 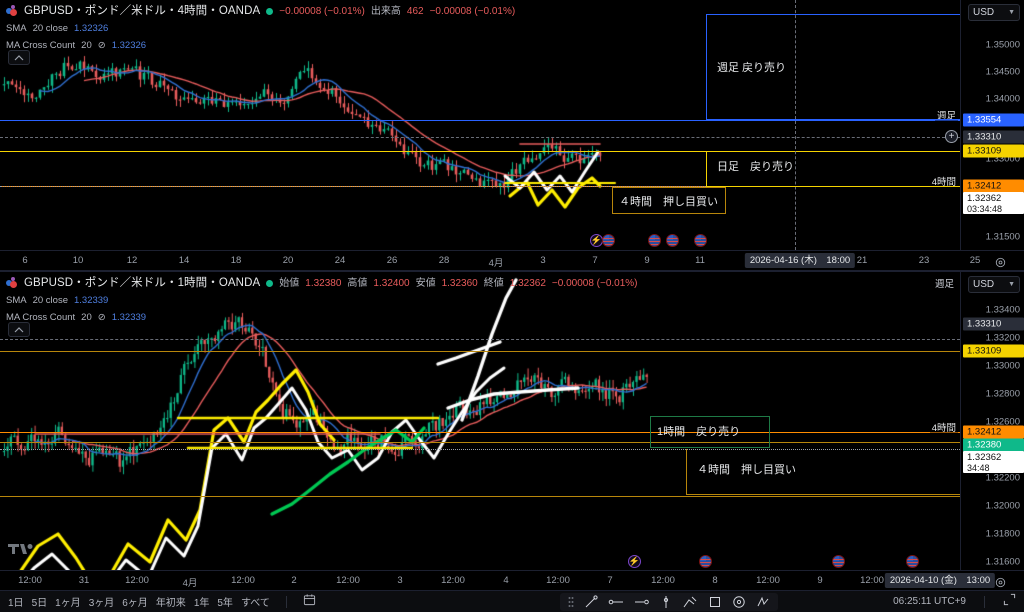 What do you see at coordinates (993, 203) in the screenshot?
I see `price-label-last-4h: 1.32362 03:34:48` at bounding box center [993, 203].